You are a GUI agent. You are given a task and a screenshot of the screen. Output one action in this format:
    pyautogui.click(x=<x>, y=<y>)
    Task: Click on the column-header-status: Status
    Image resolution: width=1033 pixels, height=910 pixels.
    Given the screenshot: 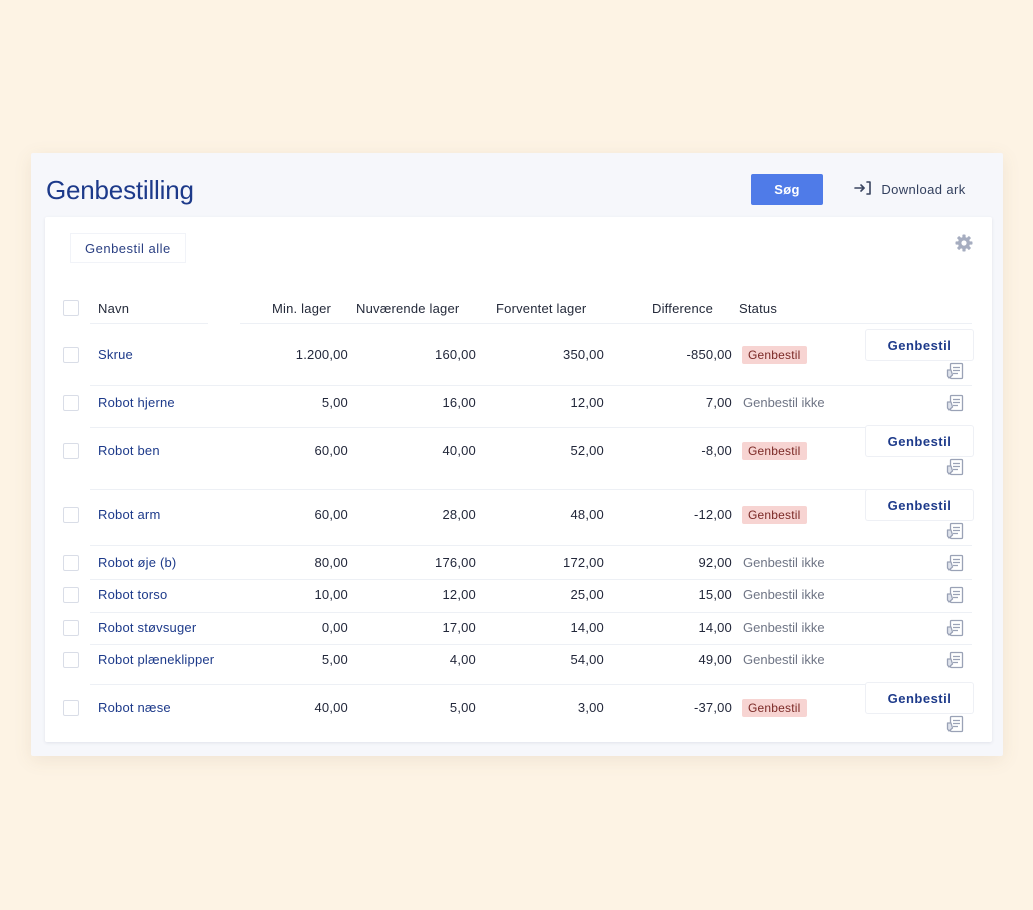 What is the action you would take?
    pyautogui.click(x=758, y=308)
    